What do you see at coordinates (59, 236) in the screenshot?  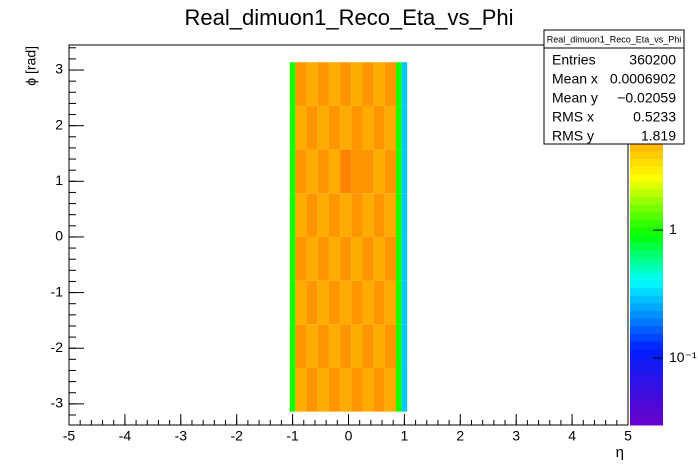 I see `y-tick-label: 0` at bounding box center [59, 236].